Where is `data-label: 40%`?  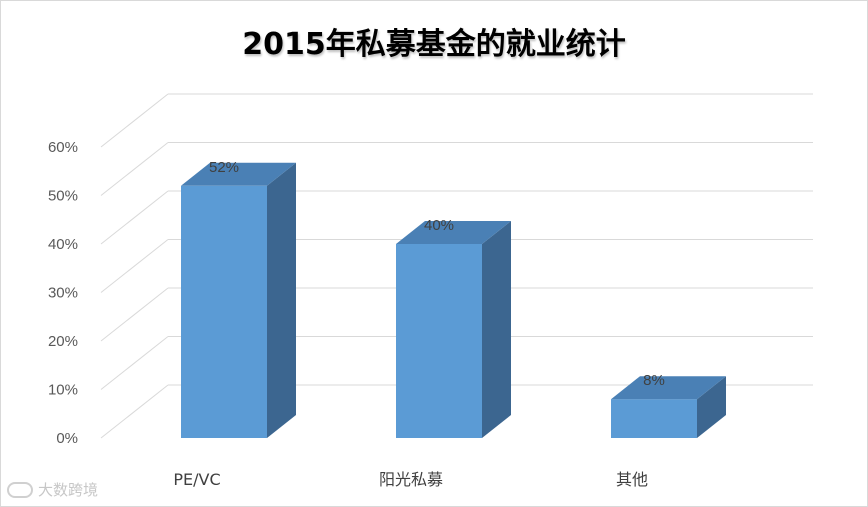 data-label: 40% is located at coordinates (439, 225).